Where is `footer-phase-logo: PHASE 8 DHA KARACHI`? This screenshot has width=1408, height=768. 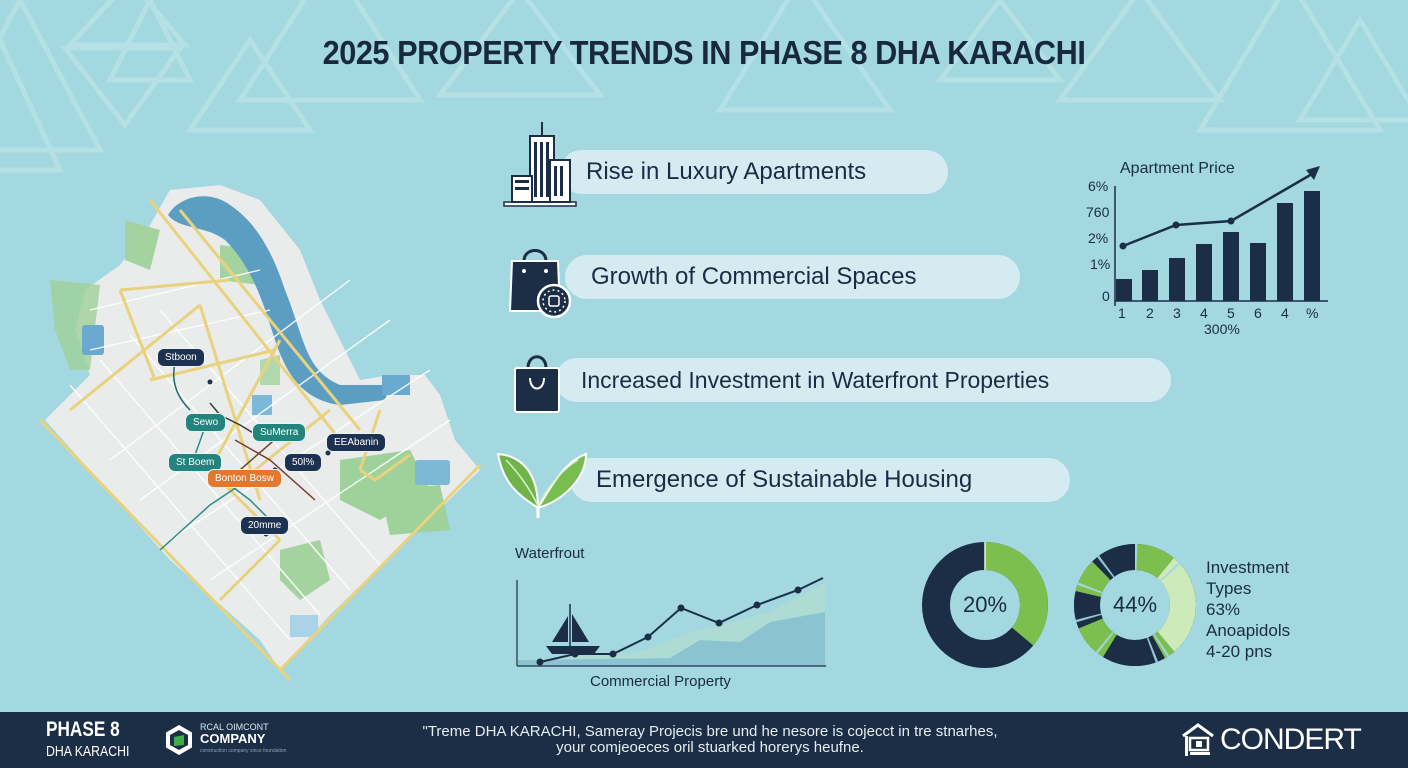 footer-phase-logo: PHASE 8 DHA KARACHI is located at coordinates (87, 741).